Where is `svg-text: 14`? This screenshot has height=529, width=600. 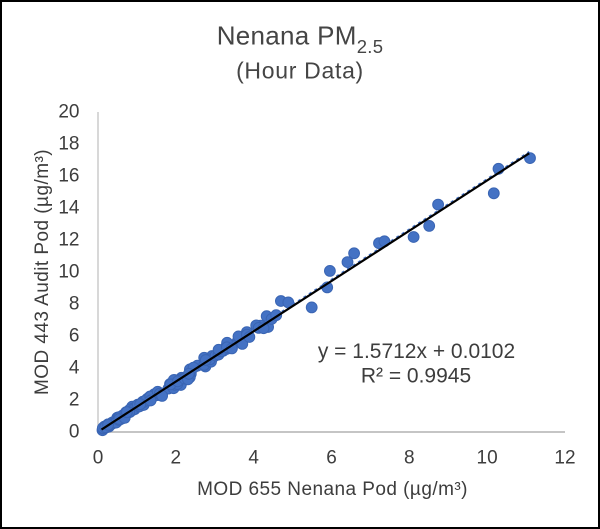
svg-text: 14 is located at coordinates (69, 207).